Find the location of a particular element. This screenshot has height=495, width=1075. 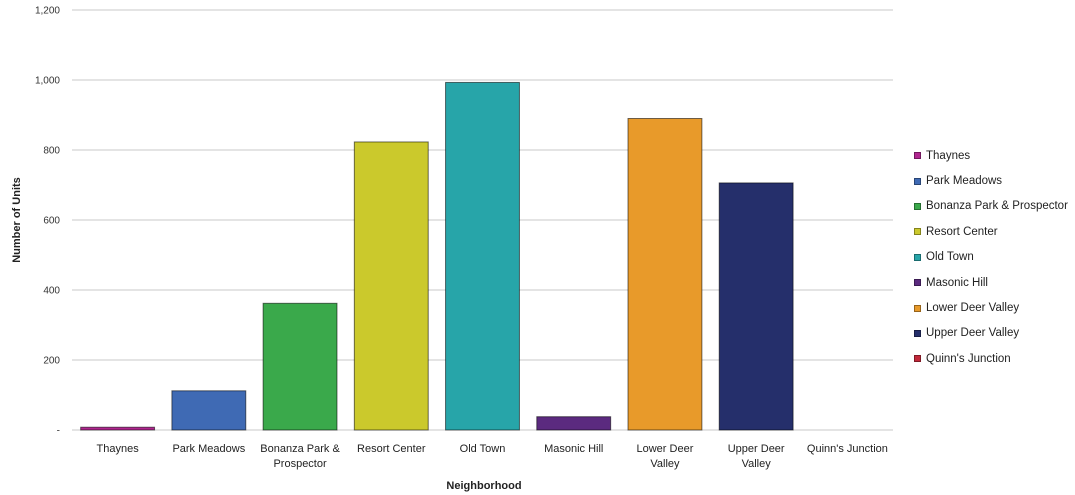

bar-old-town is located at coordinates (483, 256).